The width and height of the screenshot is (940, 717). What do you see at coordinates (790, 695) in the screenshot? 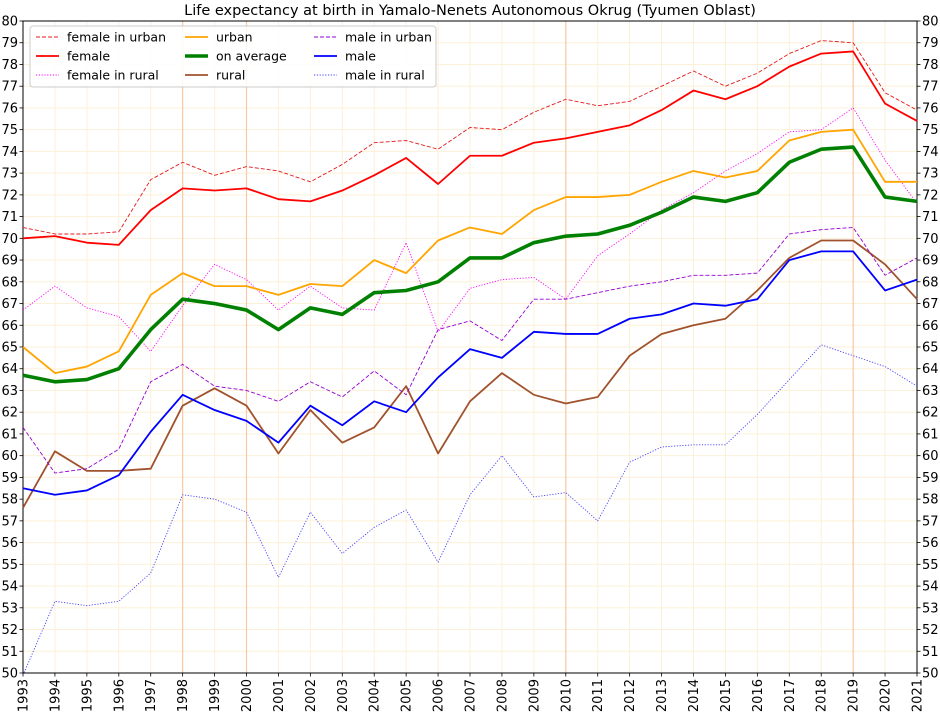
I see `x-tick-label: 2017` at bounding box center [790, 695].